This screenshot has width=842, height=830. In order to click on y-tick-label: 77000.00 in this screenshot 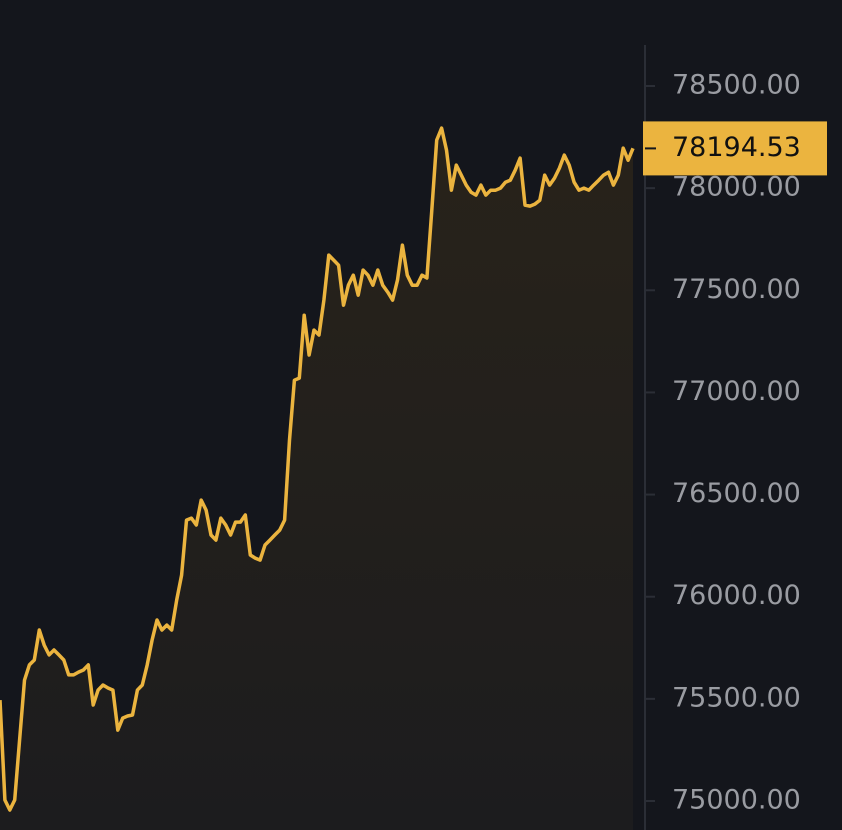, I will do `click(736, 391)`.